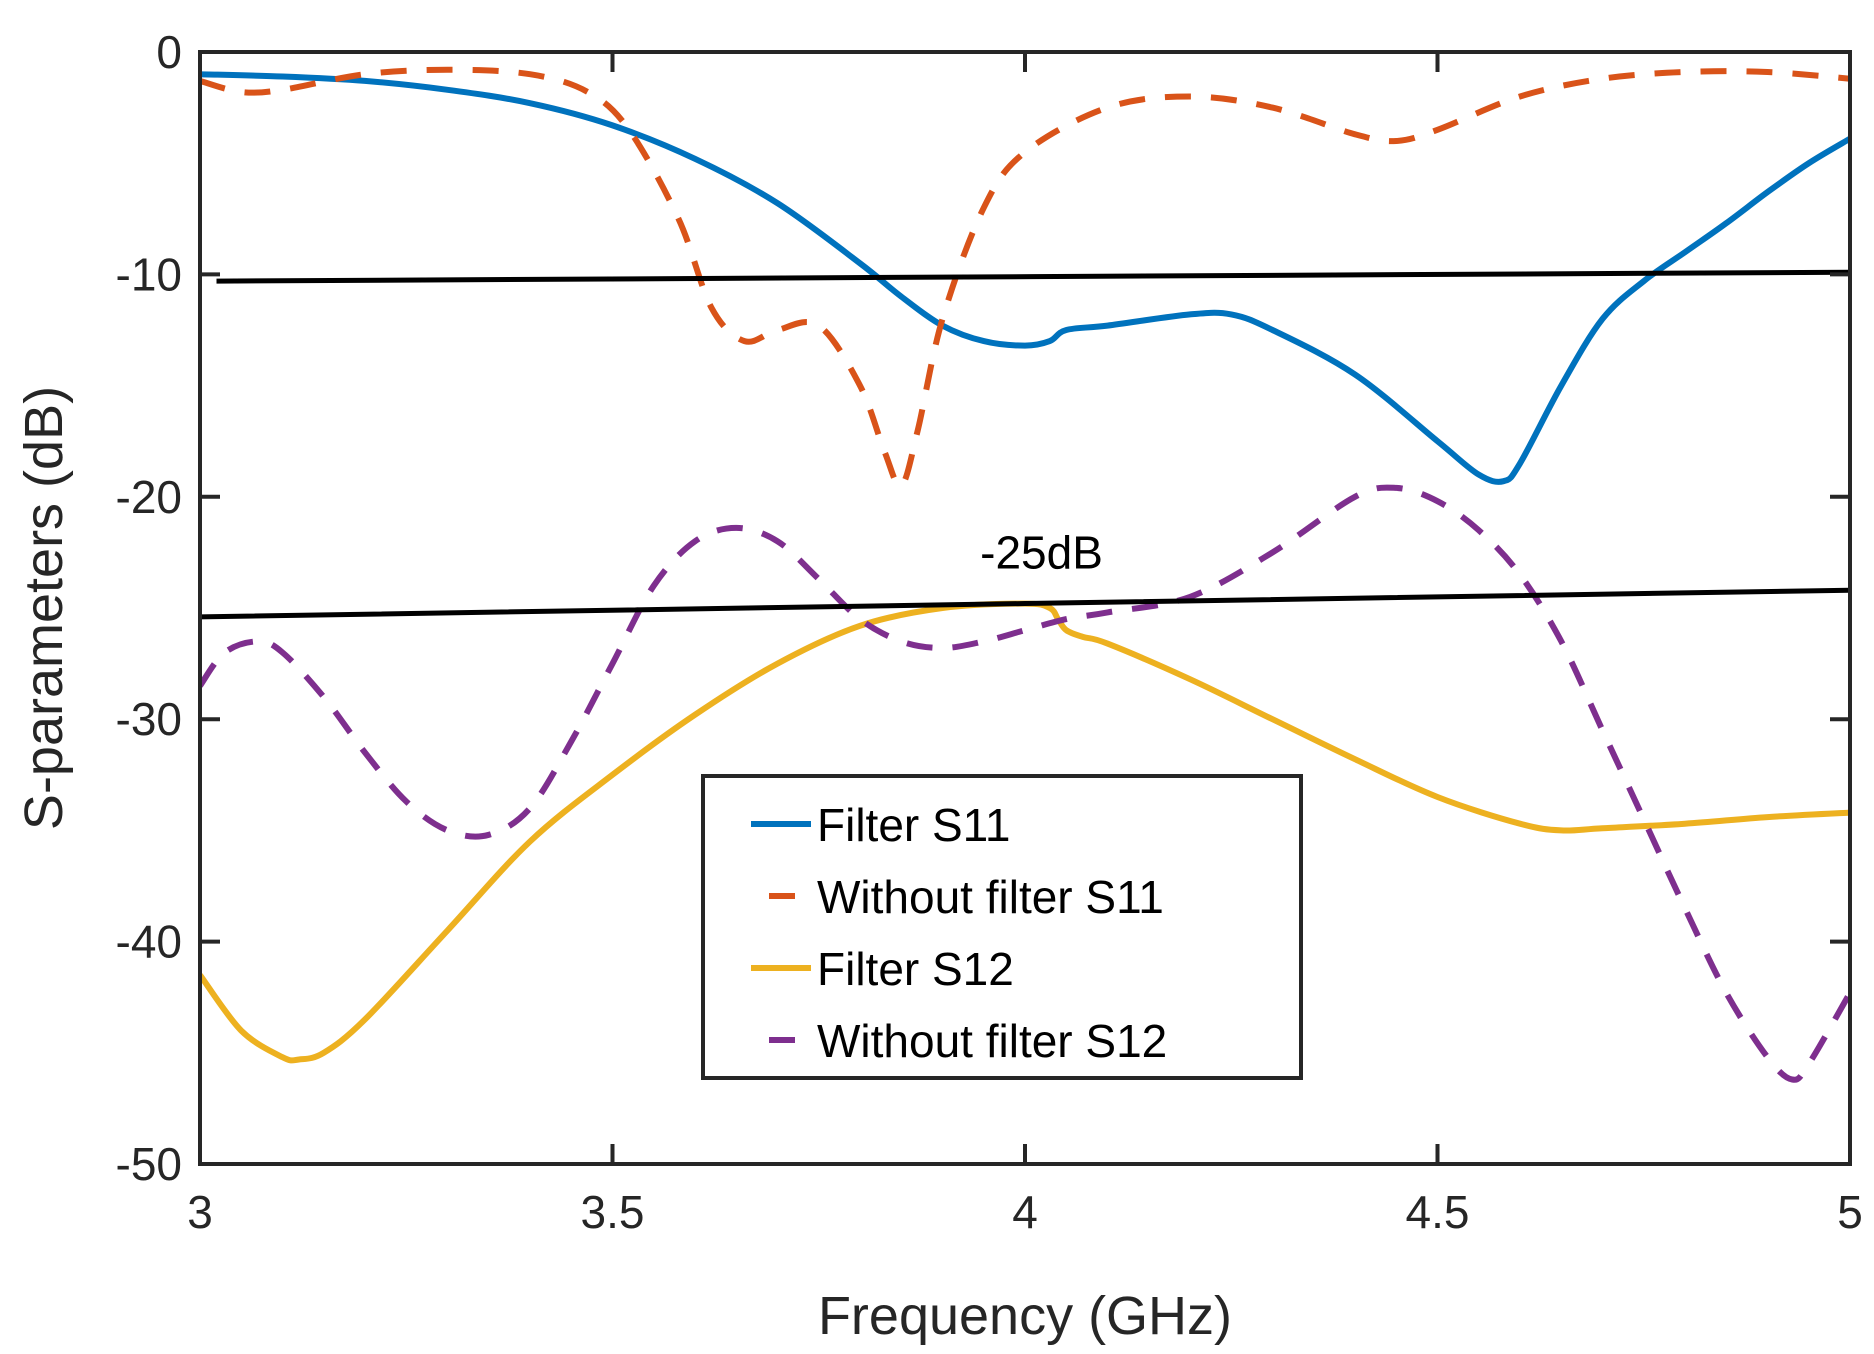  I want to click on legend-label: Without filter S11, so click(990, 897).